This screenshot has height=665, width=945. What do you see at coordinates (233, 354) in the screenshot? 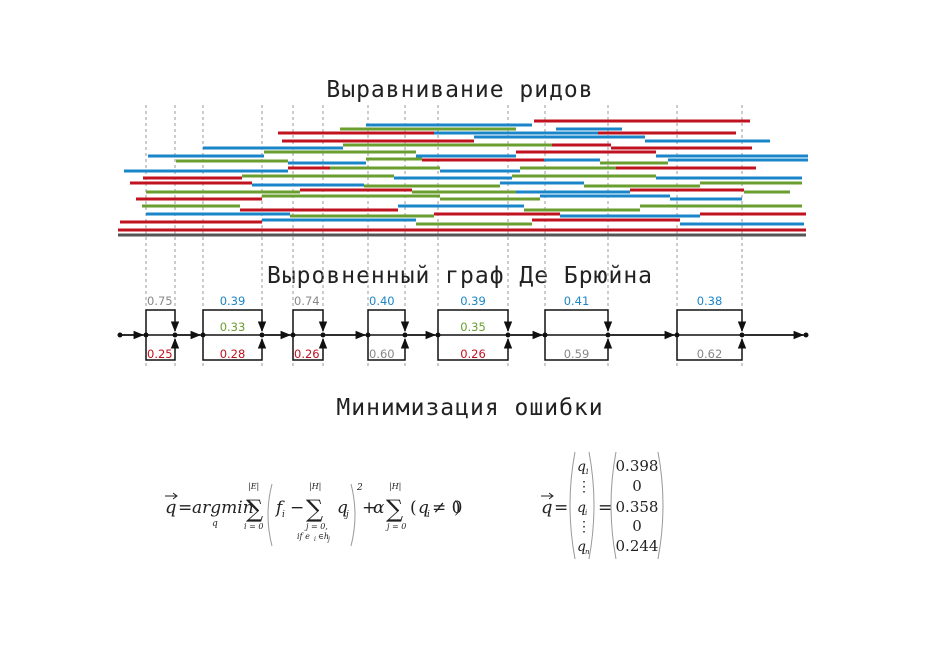
I see `edge-fraction-bottom: 0.28` at bounding box center [233, 354].